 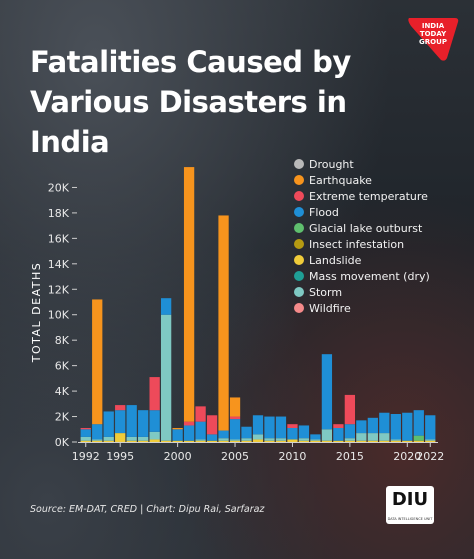 What do you see at coordinates (433, 34) in the screenshot?
I see `svg-text: TODAY` at bounding box center [433, 34].